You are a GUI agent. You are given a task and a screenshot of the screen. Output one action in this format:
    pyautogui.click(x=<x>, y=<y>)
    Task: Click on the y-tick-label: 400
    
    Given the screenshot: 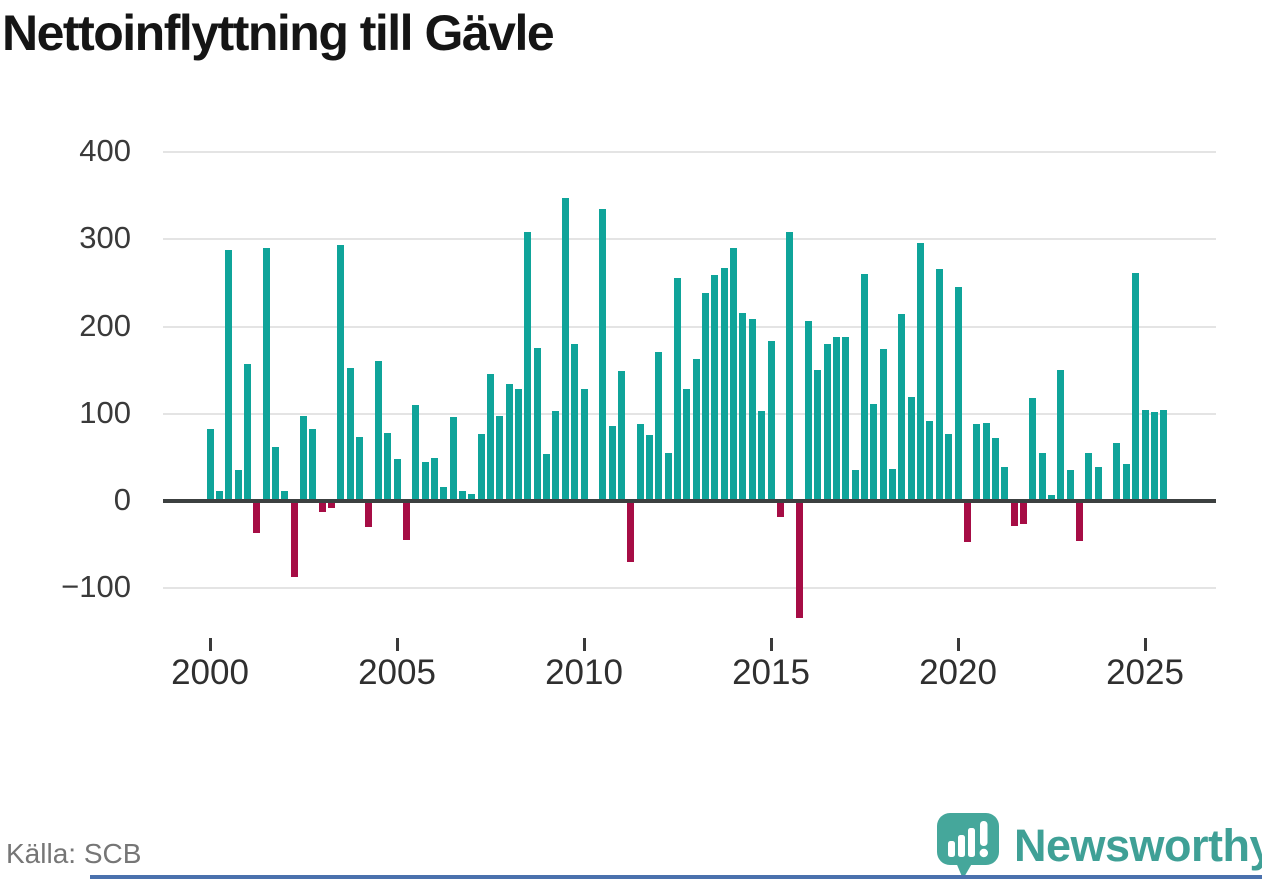 What is the action you would take?
    pyautogui.click(x=105, y=151)
    